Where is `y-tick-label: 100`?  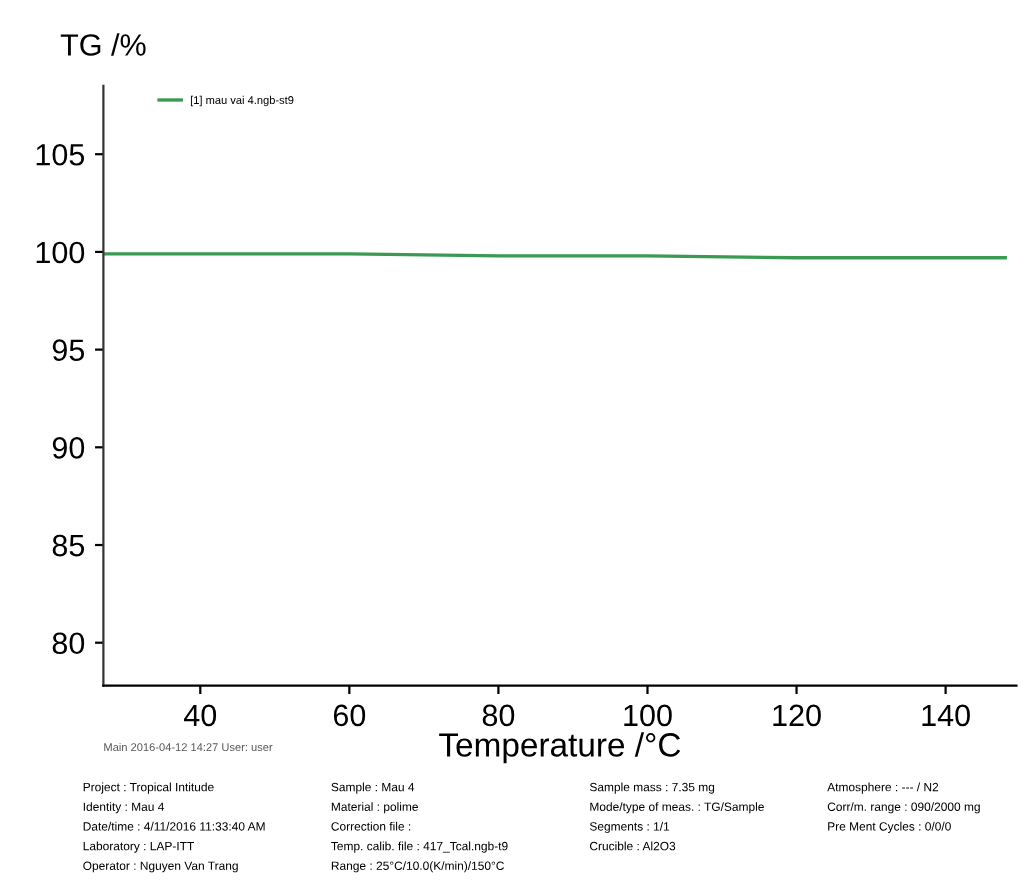
y-tick-label: 100 is located at coordinates (60, 252).